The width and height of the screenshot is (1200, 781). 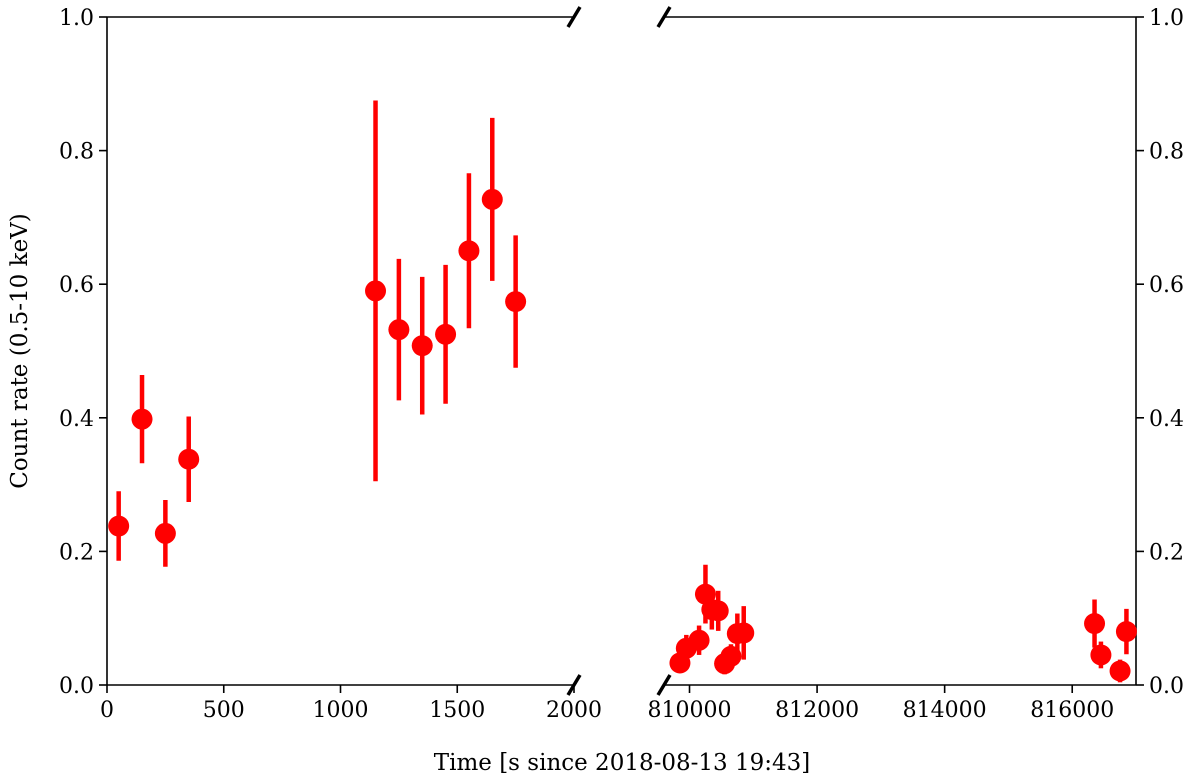 What do you see at coordinates (817, 710) in the screenshot?
I see `x-tick-label: 812000` at bounding box center [817, 710].